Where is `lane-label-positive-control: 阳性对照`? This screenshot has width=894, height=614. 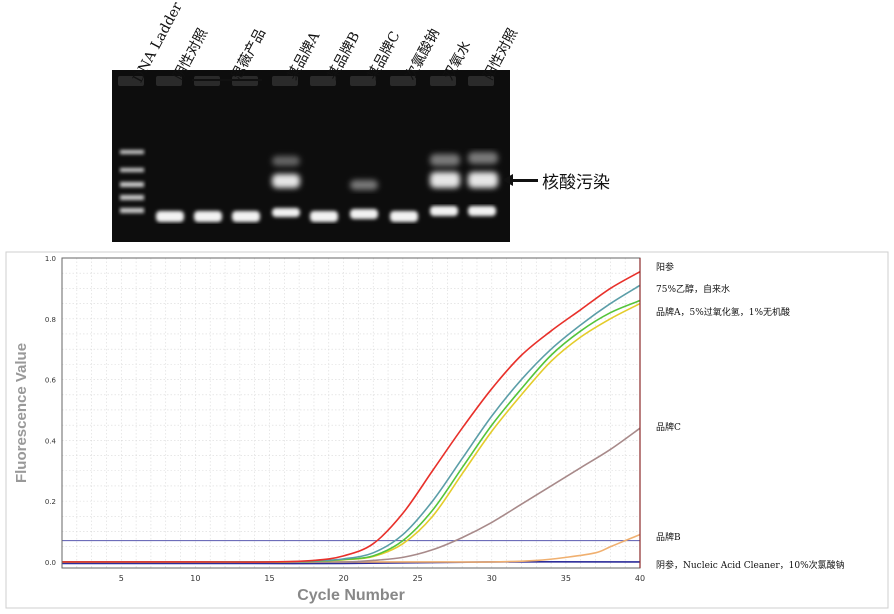 lane-label-positive-control: 阳性对照 is located at coordinates (501, 54).